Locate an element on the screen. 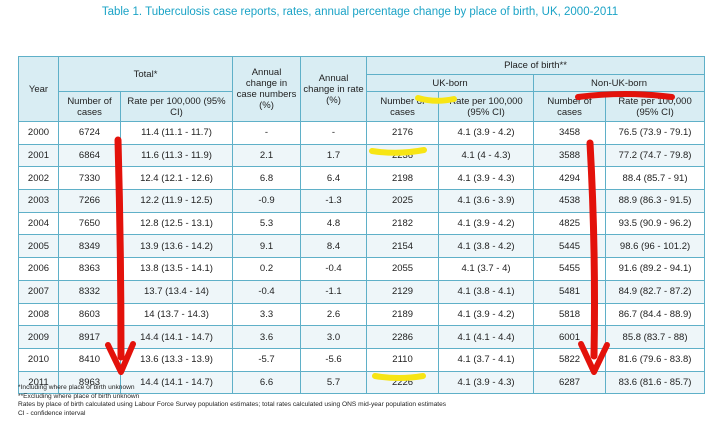 This screenshot has height=424, width=720. cell-change-rate: - is located at coordinates (334, 133).